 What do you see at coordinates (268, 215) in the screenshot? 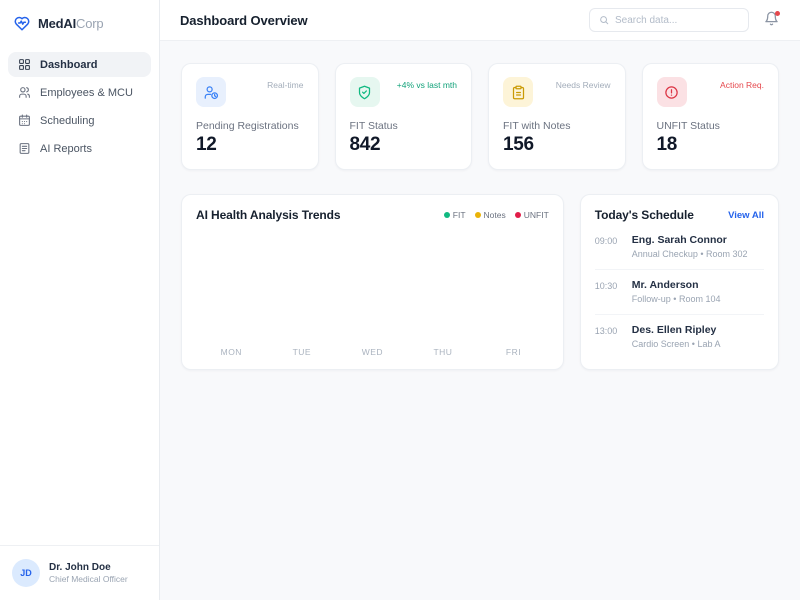
I see `chart-title: AI Health Analysis Trends` at bounding box center [268, 215].